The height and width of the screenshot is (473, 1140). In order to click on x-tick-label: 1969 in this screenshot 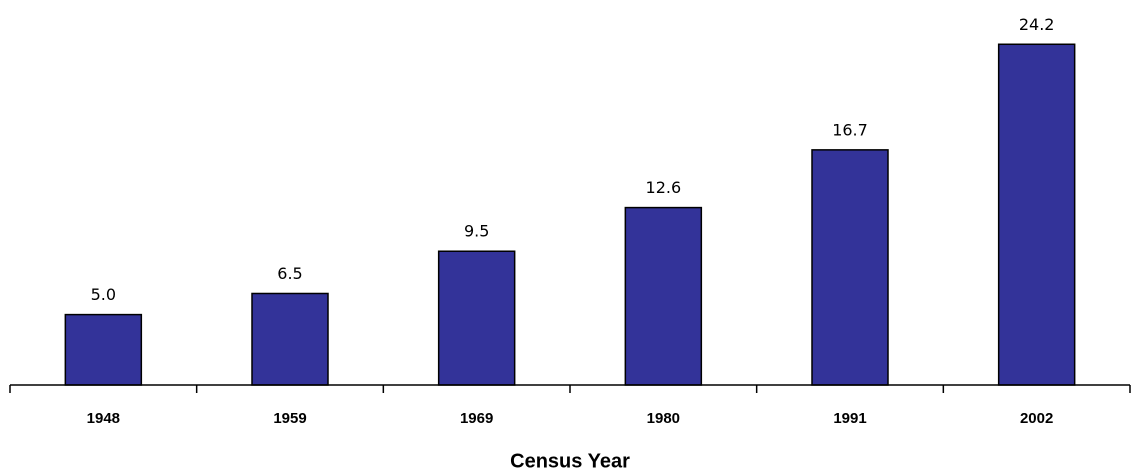, I will do `click(476, 418)`.